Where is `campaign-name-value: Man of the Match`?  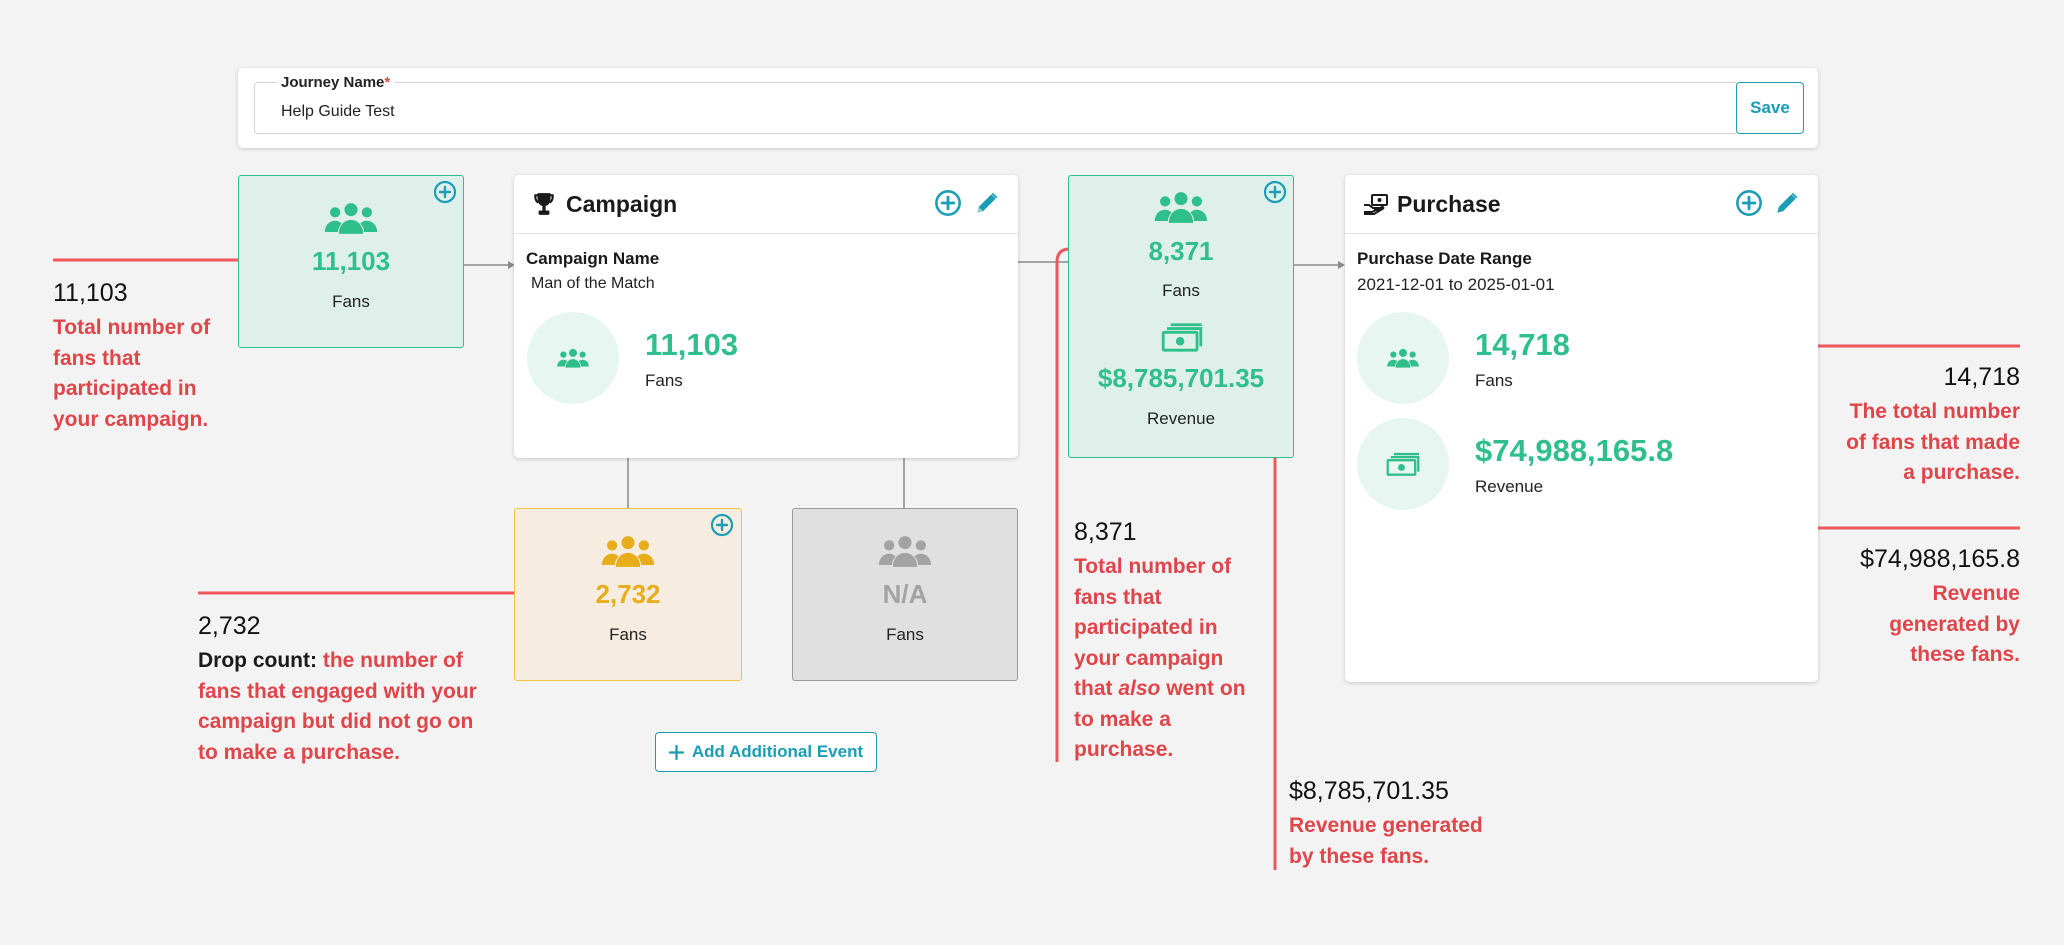 campaign-name-value: Man of the Match is located at coordinates (593, 283).